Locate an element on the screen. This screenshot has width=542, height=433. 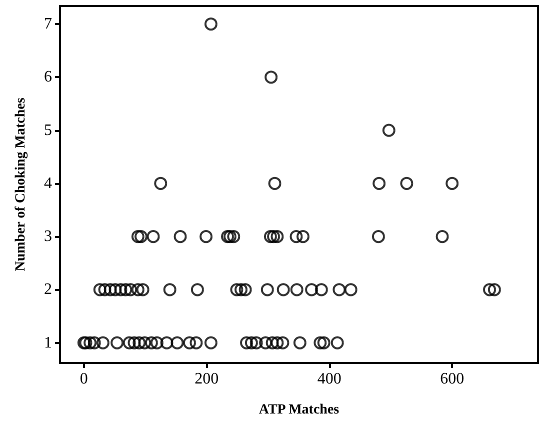
x-tick-label: 600 is located at coordinates (452, 379).